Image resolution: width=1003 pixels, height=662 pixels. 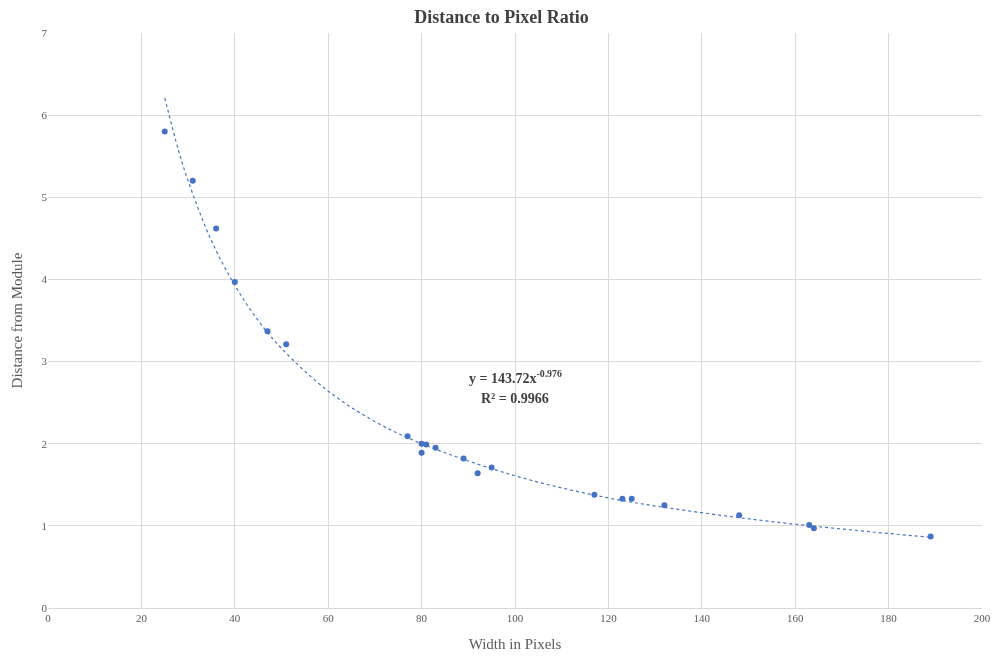 What do you see at coordinates (515, 377) in the screenshot?
I see `annotation: y = 143.72x$^{-0.976}$` at bounding box center [515, 377].